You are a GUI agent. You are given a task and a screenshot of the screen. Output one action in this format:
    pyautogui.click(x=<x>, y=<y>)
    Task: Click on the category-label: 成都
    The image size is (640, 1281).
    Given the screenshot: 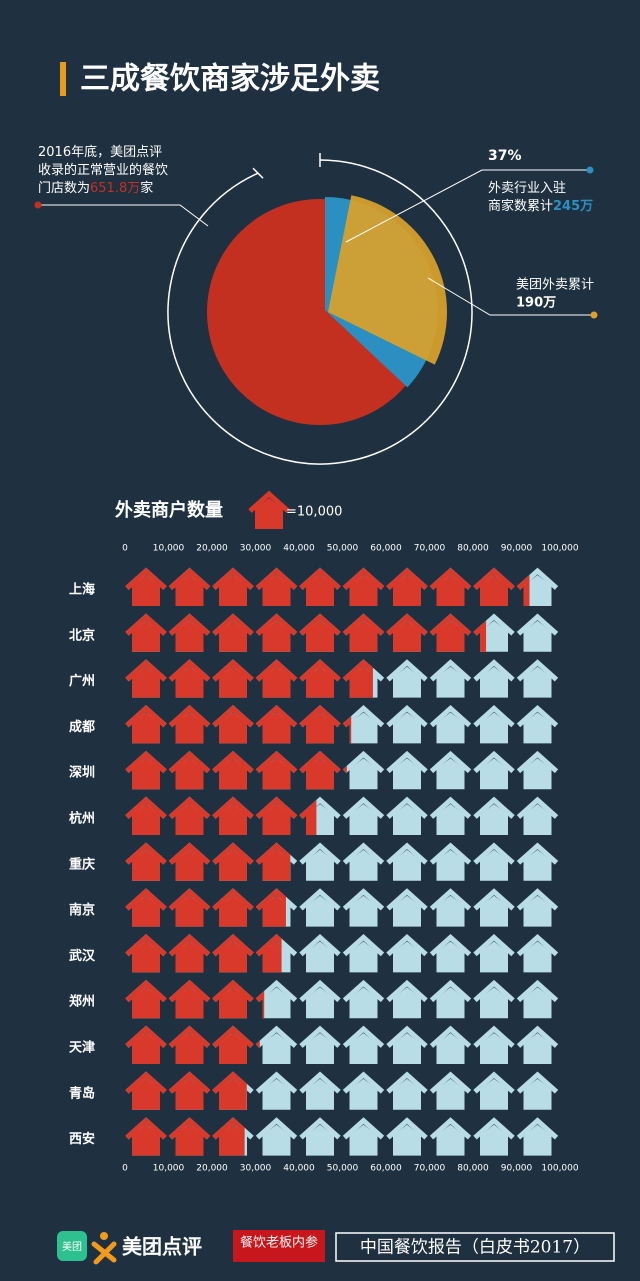 What is the action you would take?
    pyautogui.click(x=82, y=727)
    